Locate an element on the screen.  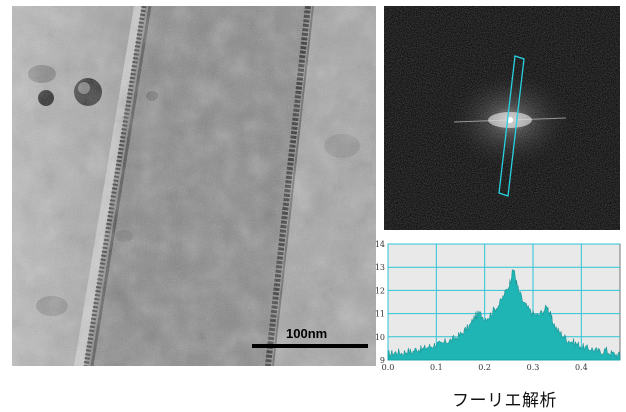
x-axis-ticks: 0.0 0.1 0.2 0.3 0.4 is located at coordinates (485, 367).